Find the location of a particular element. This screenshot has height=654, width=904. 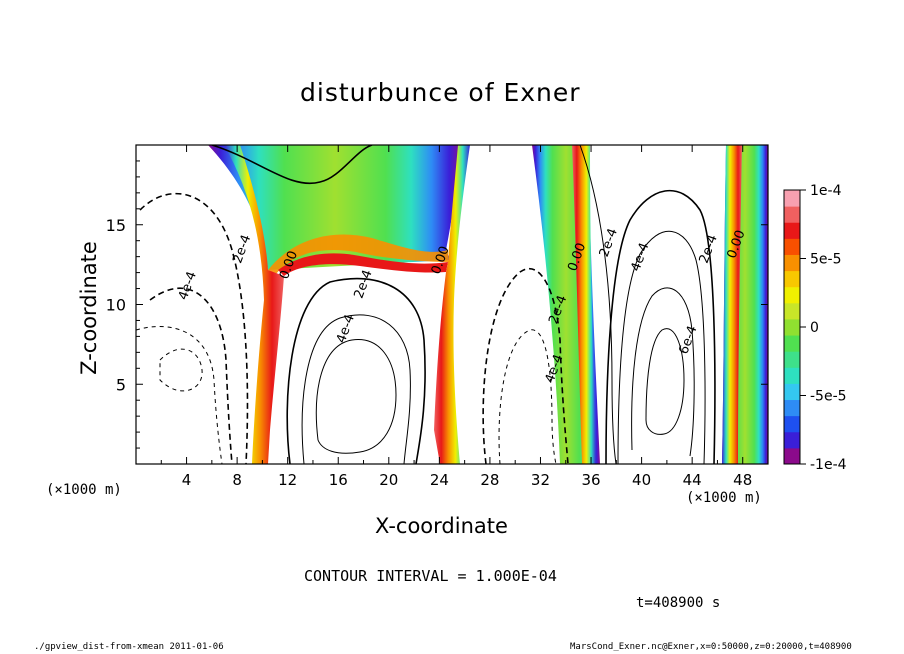

negative-plume-center is located at coordinates (335, 207).